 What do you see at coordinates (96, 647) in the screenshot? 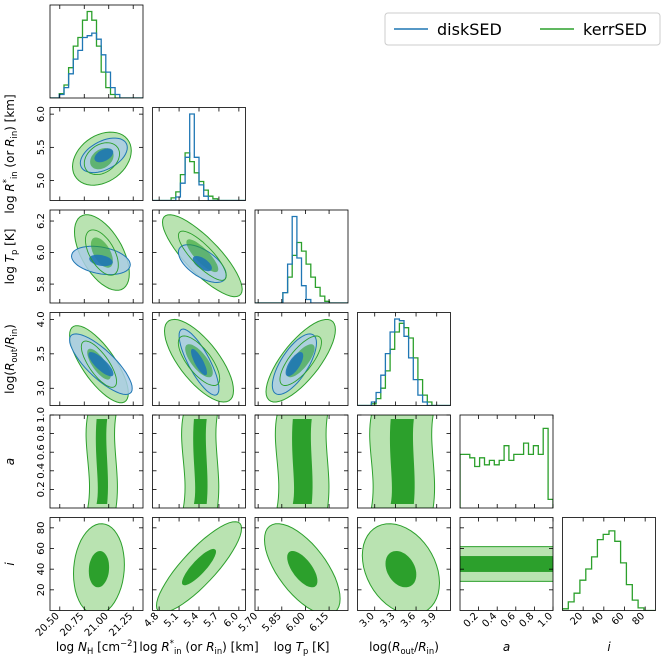
I see `axis-label: log NH​ [cm−2​]` at bounding box center [96, 647].